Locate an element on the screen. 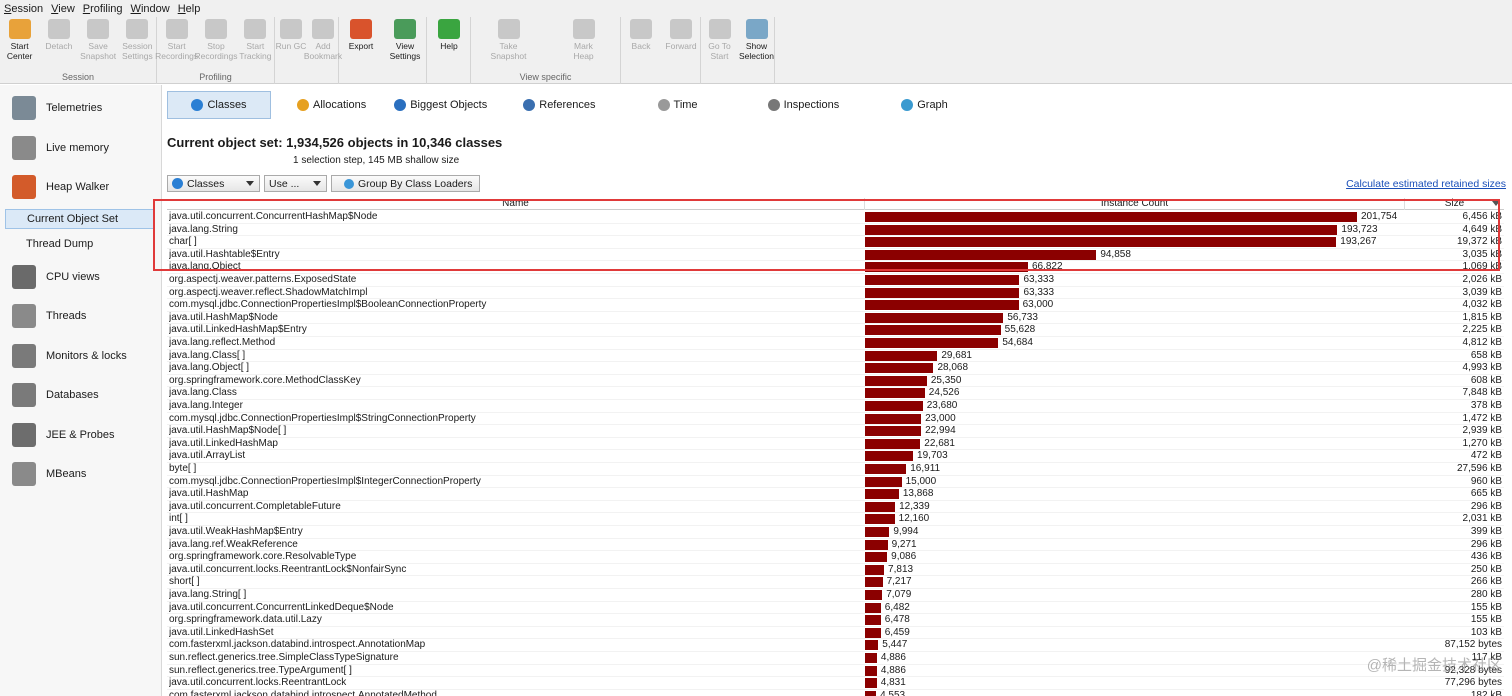 This screenshot has height=696, width=1512. calculate-retained-sizes-link: Calculate estimated retained sizes is located at coordinates (1426, 184).